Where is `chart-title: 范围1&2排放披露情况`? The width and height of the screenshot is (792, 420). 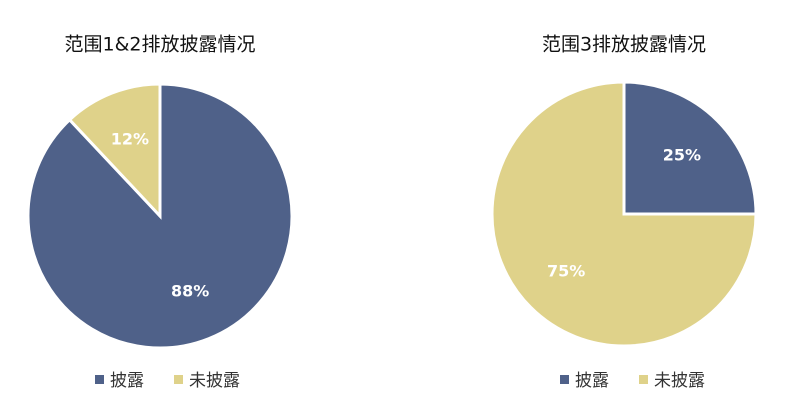
chart-title: 范围1&2排放披露情况 is located at coordinates (160, 45).